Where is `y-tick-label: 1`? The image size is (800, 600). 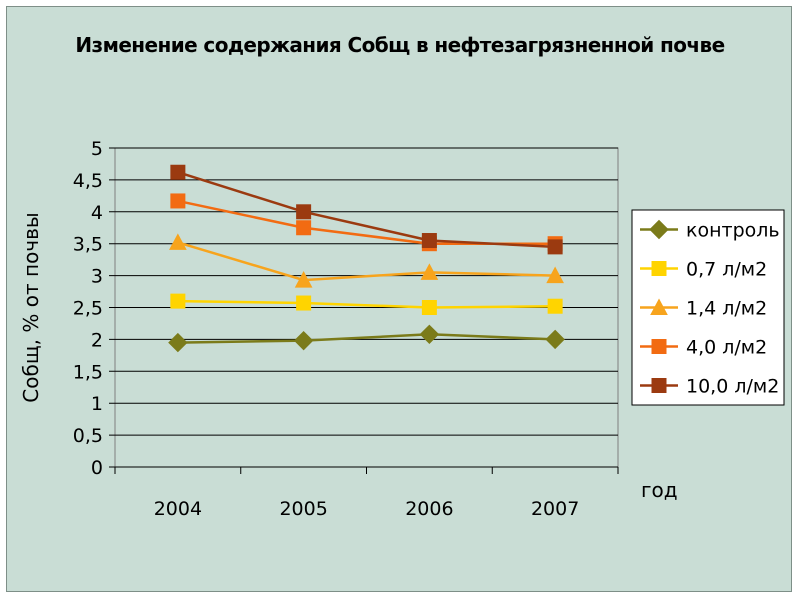 y-tick-label: 1 is located at coordinates (97, 404).